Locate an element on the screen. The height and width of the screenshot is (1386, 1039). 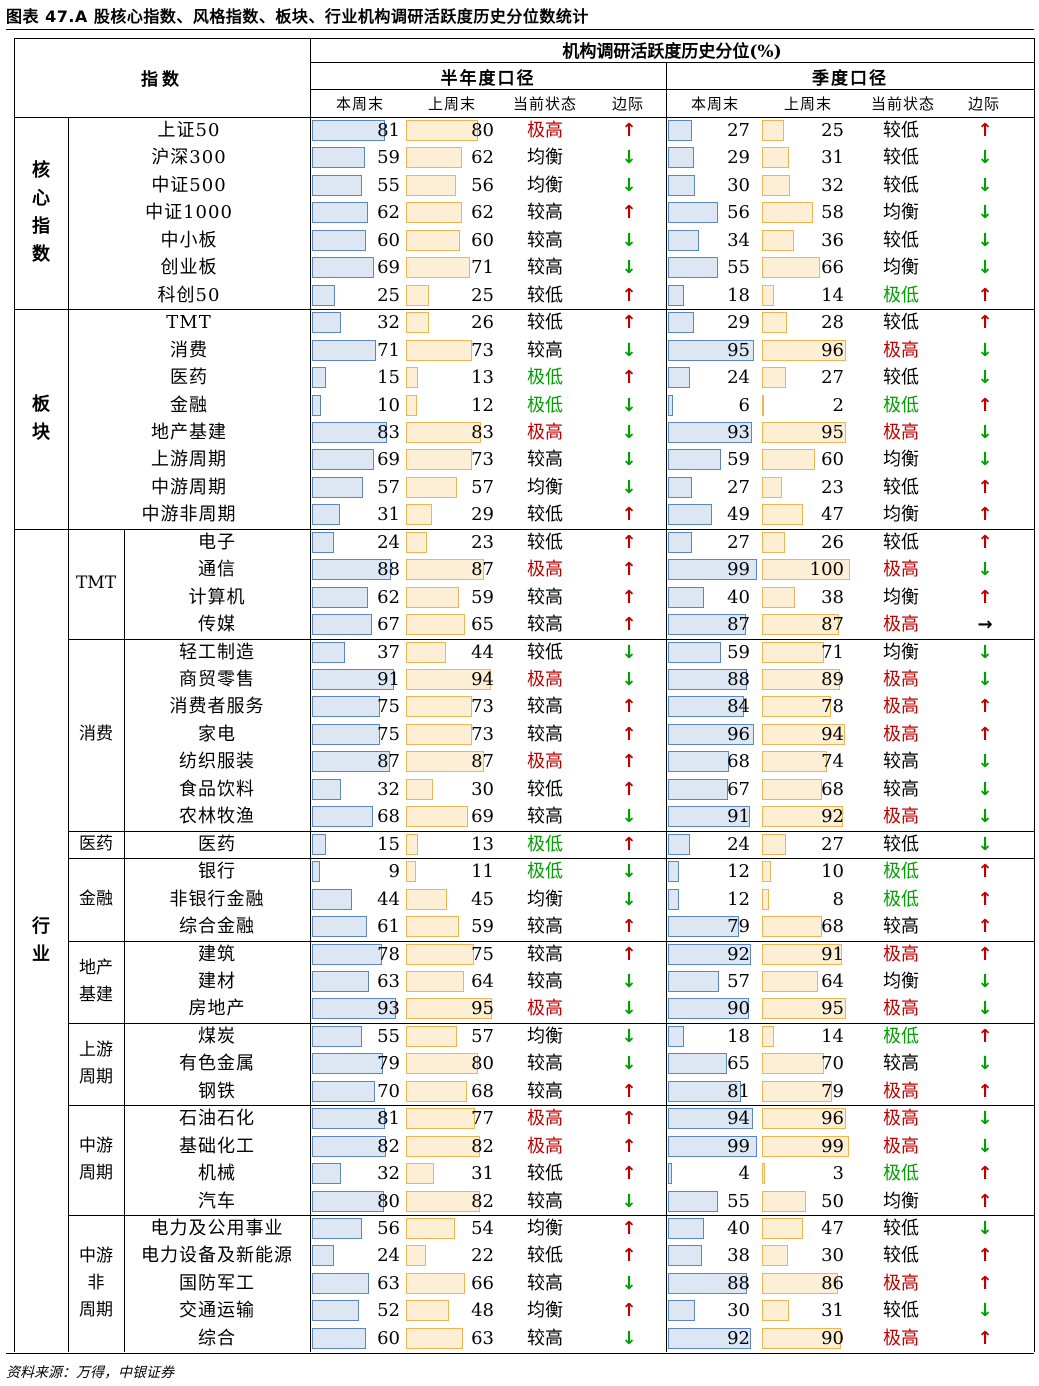
subcategory-label: 医药 is located at coordinates (96, 844).